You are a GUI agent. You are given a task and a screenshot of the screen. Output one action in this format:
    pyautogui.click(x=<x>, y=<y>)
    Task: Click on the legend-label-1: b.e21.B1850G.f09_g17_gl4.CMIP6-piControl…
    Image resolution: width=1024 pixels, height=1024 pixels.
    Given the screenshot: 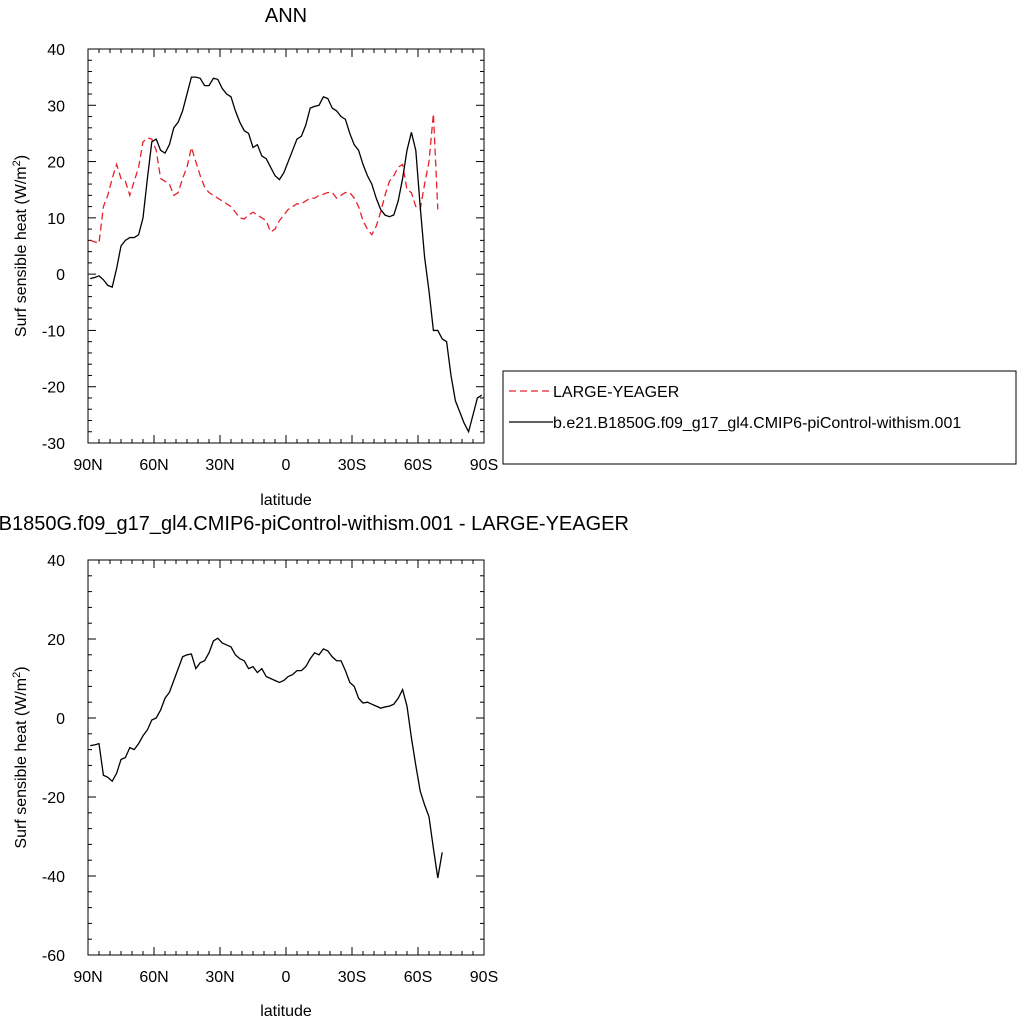 What is the action you would take?
    pyautogui.click(x=757, y=423)
    